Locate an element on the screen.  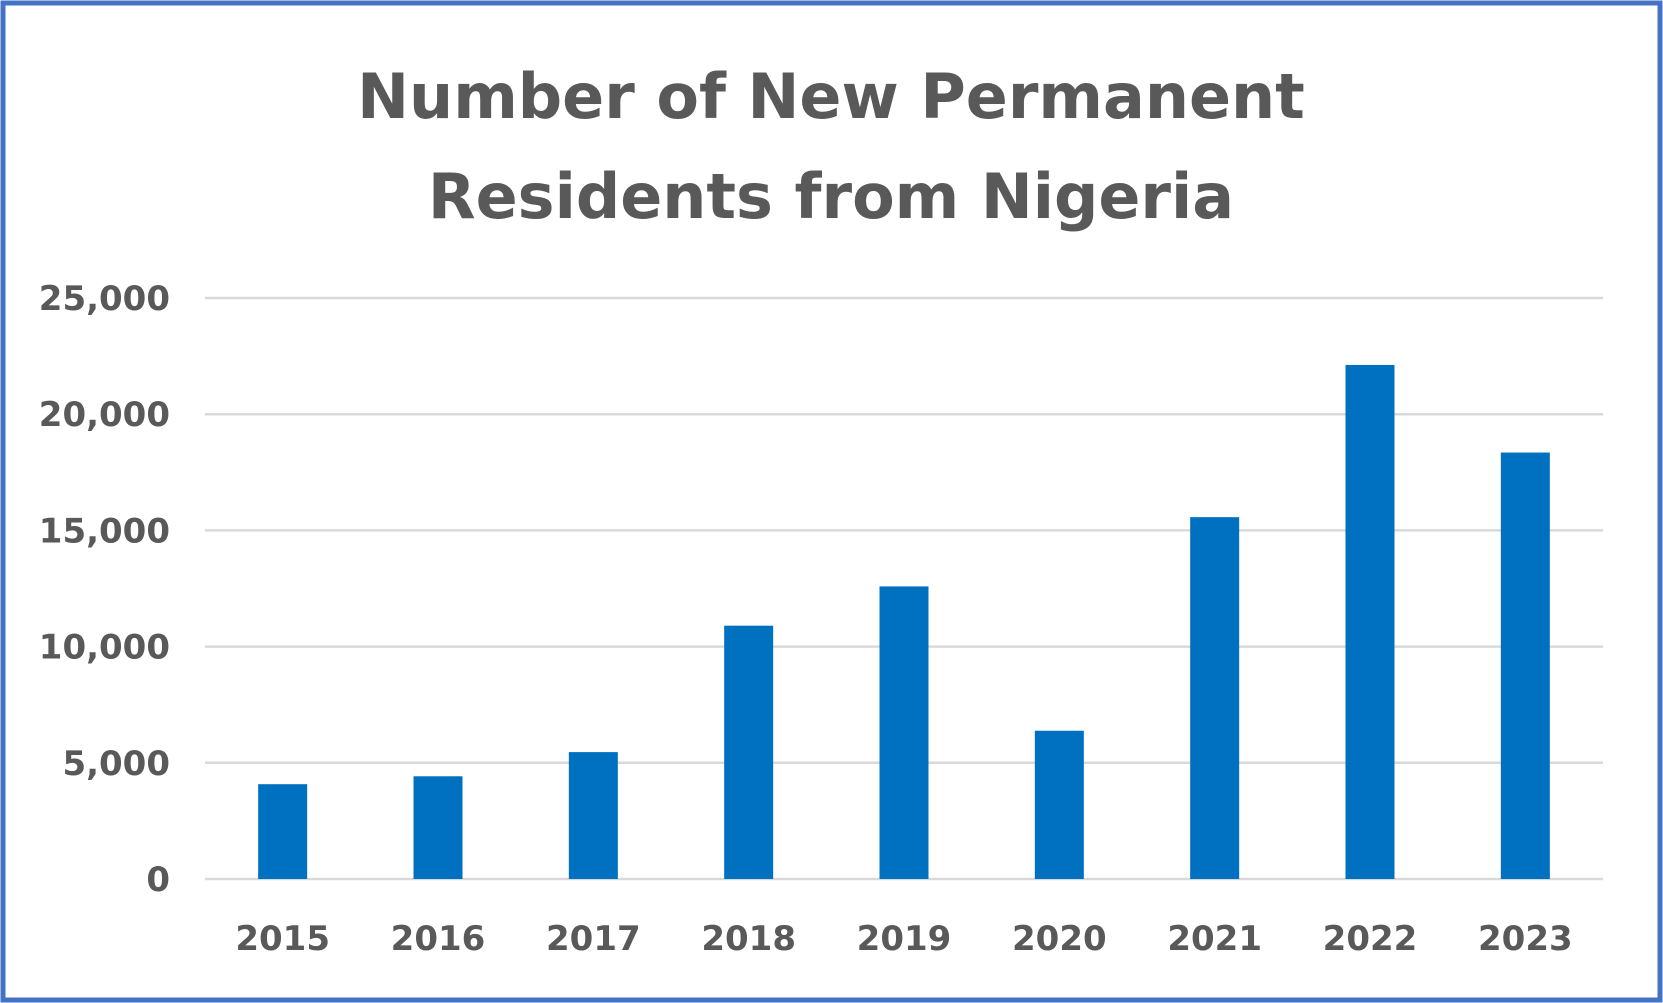
bar-2015 is located at coordinates (283, 831).